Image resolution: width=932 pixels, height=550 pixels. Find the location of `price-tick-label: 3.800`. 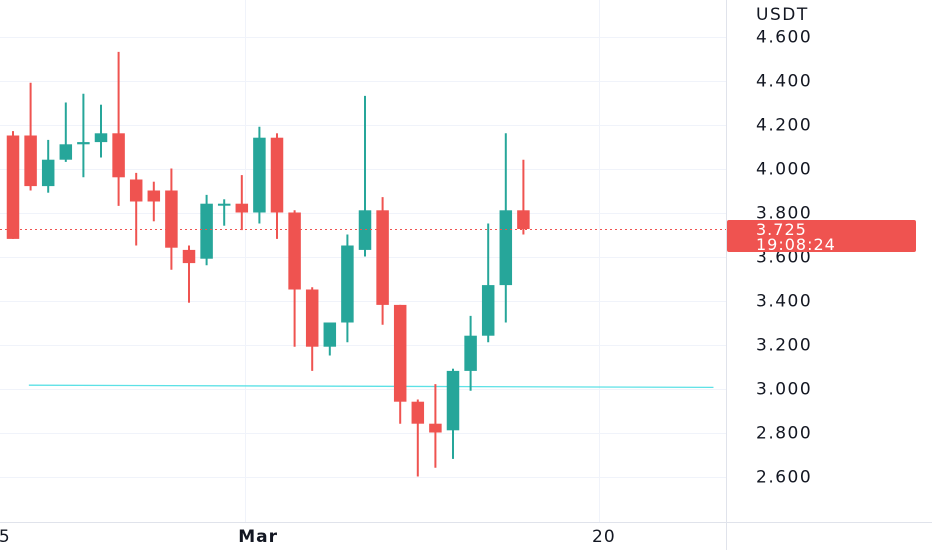

price-tick-label: 3.800 is located at coordinates (784, 214).